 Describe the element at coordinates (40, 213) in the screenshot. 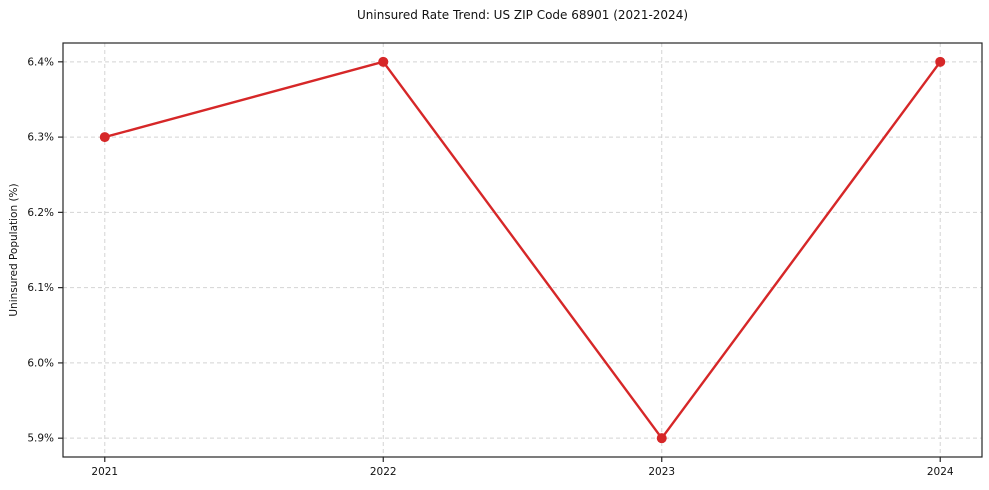

I see `y-tick-label: 6.2%` at that location.